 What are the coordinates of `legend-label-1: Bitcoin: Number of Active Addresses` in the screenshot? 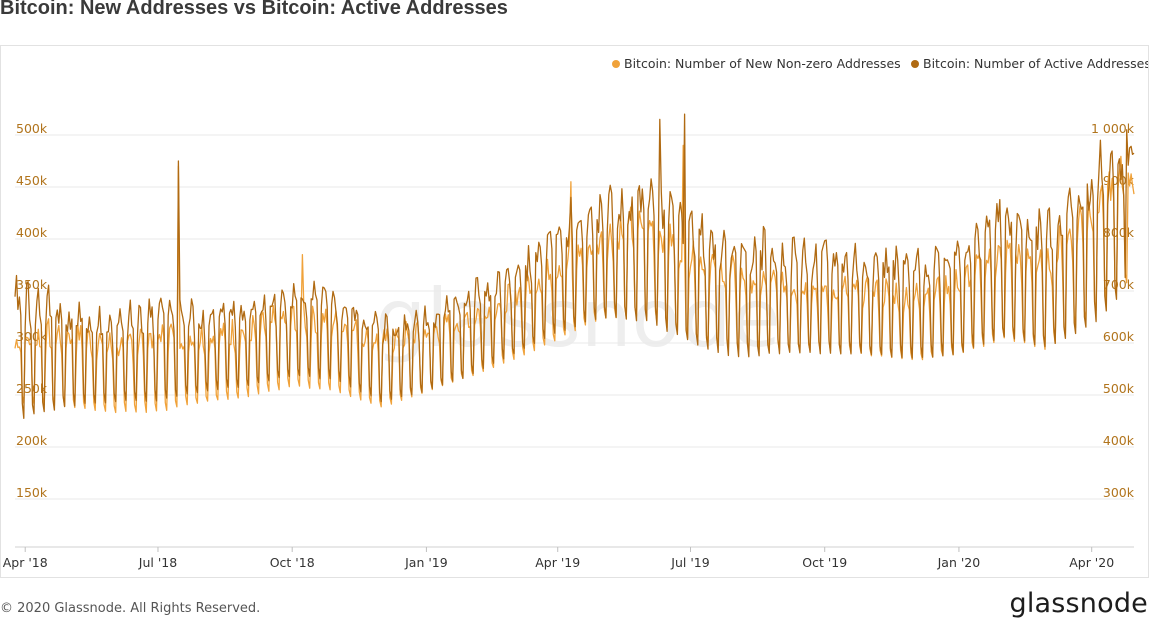 It's located at (1035, 63).